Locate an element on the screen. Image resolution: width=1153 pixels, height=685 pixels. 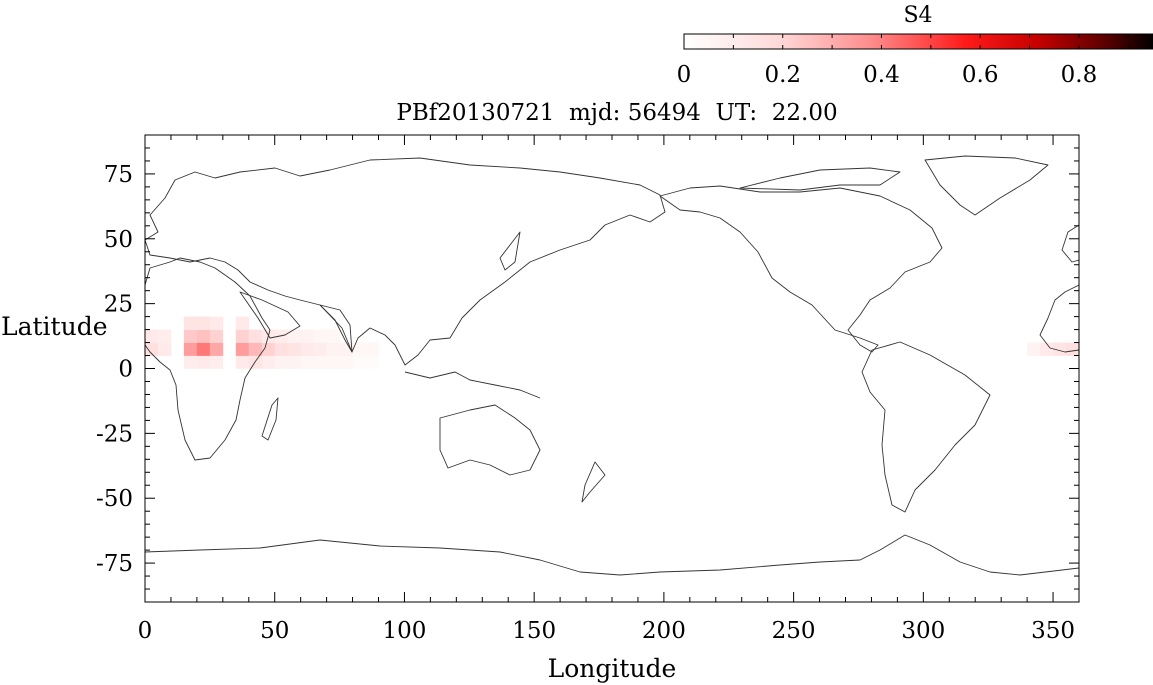
coastline-south-america is located at coordinates (926, 427).